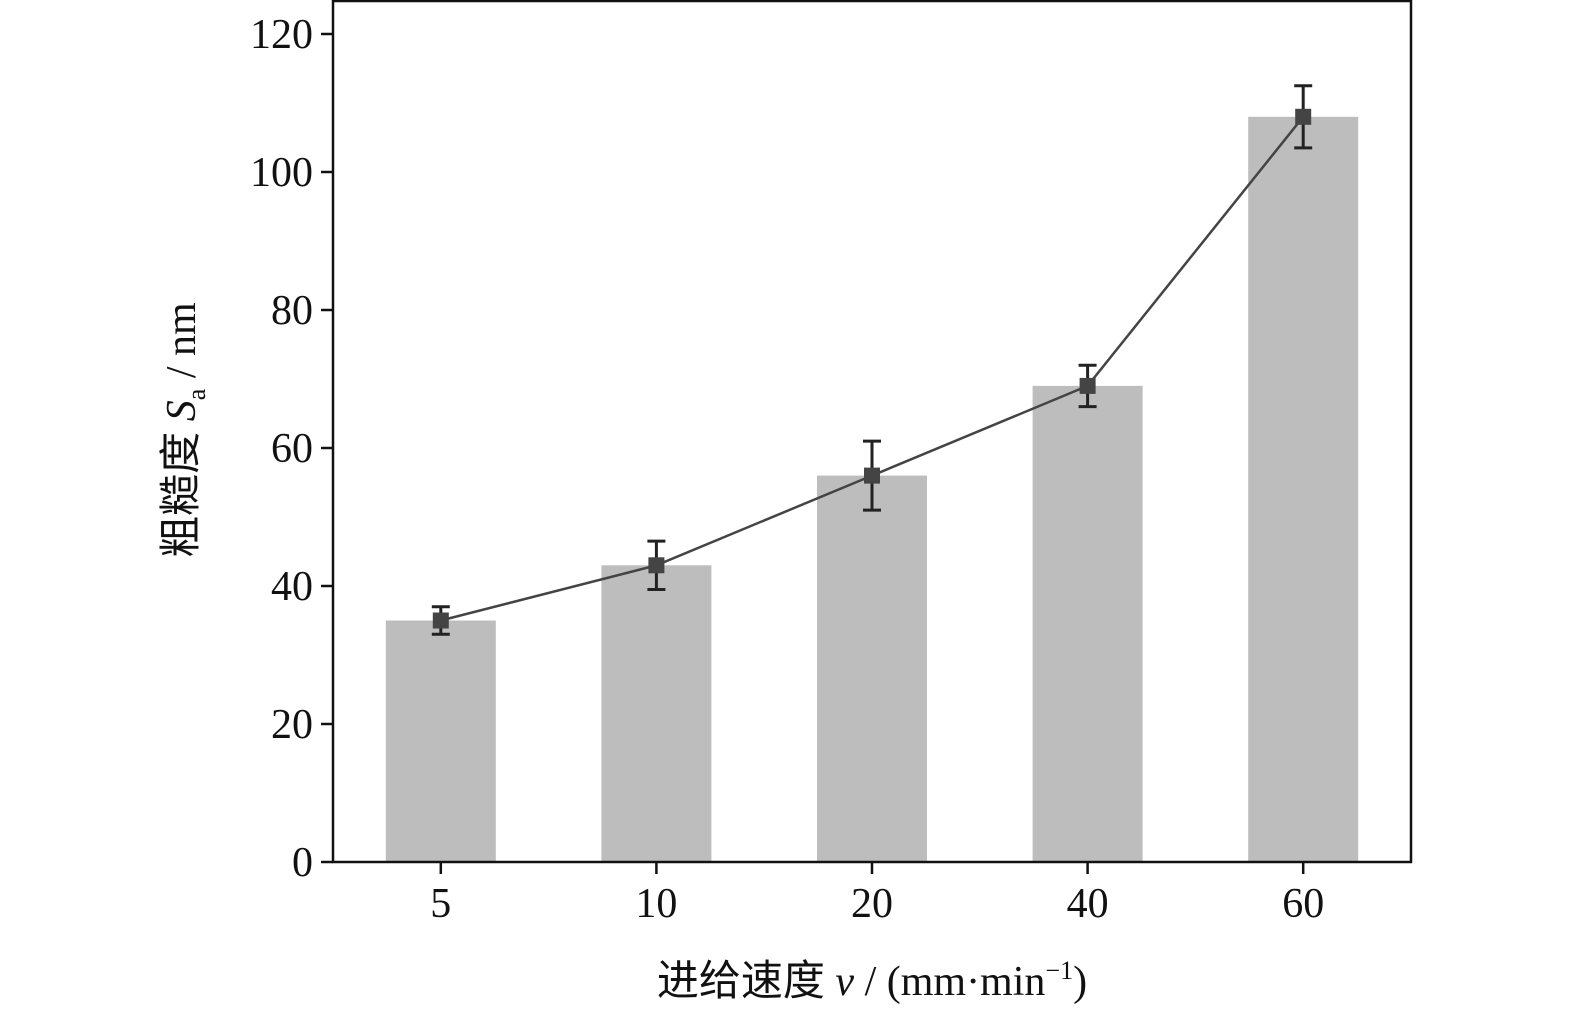 Image resolution: width=1575 pixels, height=1015 pixels. I want to click on x-tick-label-5: 5, so click(440, 904).